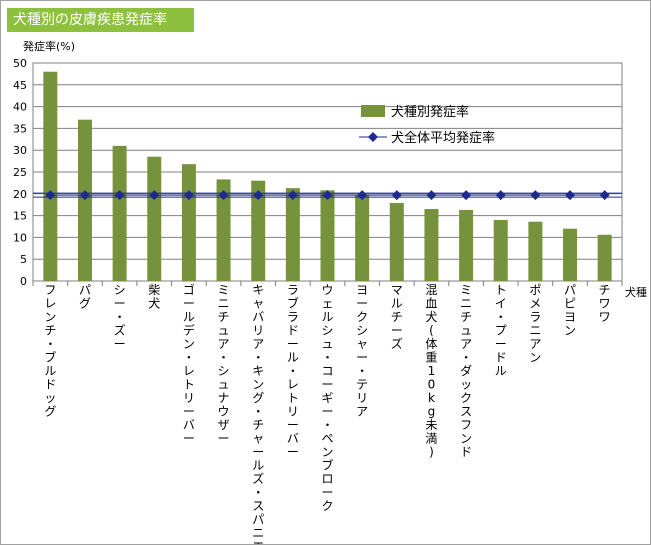 The width and height of the screenshot is (651, 545). I want to click on y-tick-label: 50, so click(20, 63).